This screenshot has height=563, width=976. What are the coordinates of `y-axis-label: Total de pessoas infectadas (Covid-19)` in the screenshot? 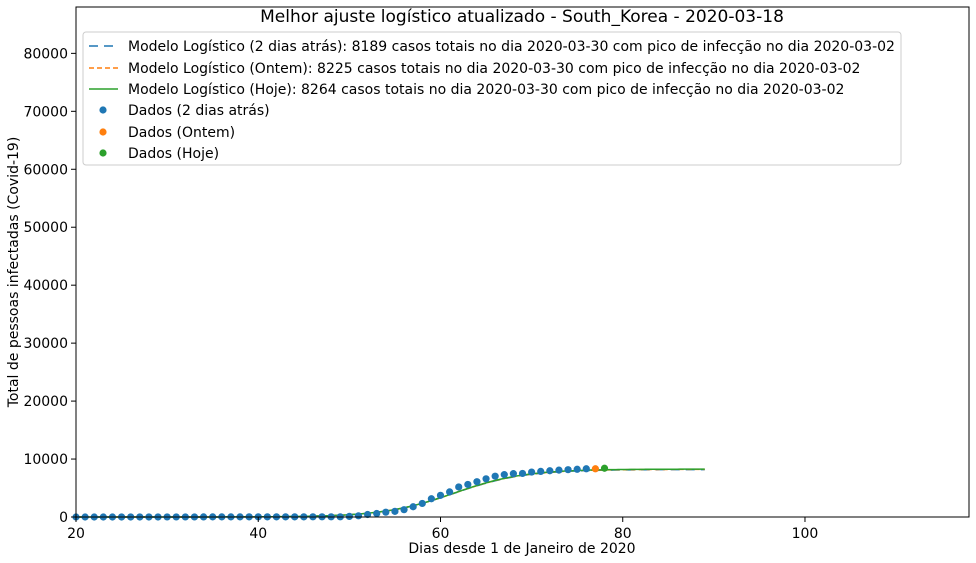 It's located at (14, 273).